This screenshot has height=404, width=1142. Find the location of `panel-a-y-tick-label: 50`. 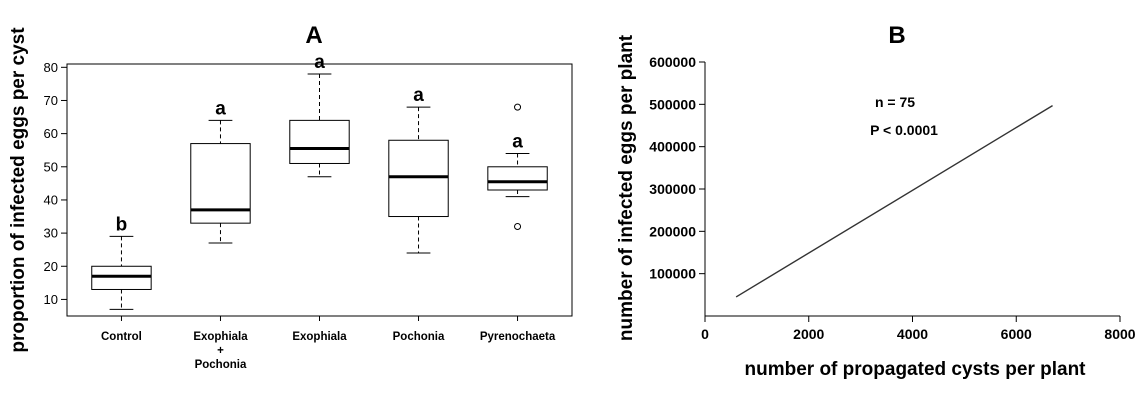

panel-a-y-tick-label: 50 is located at coordinates (51, 166).